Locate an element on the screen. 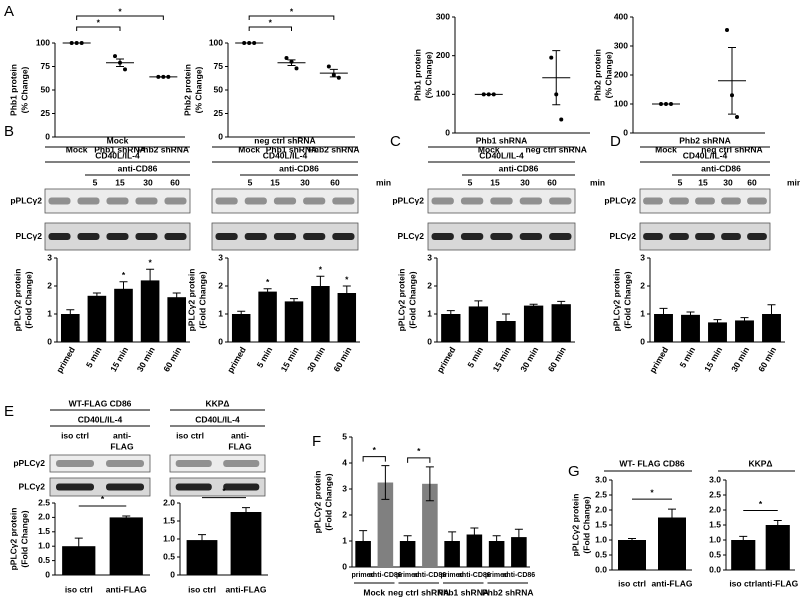 The image size is (800, 603). x-tick-label: 60 min is located at coordinates (172, 359).